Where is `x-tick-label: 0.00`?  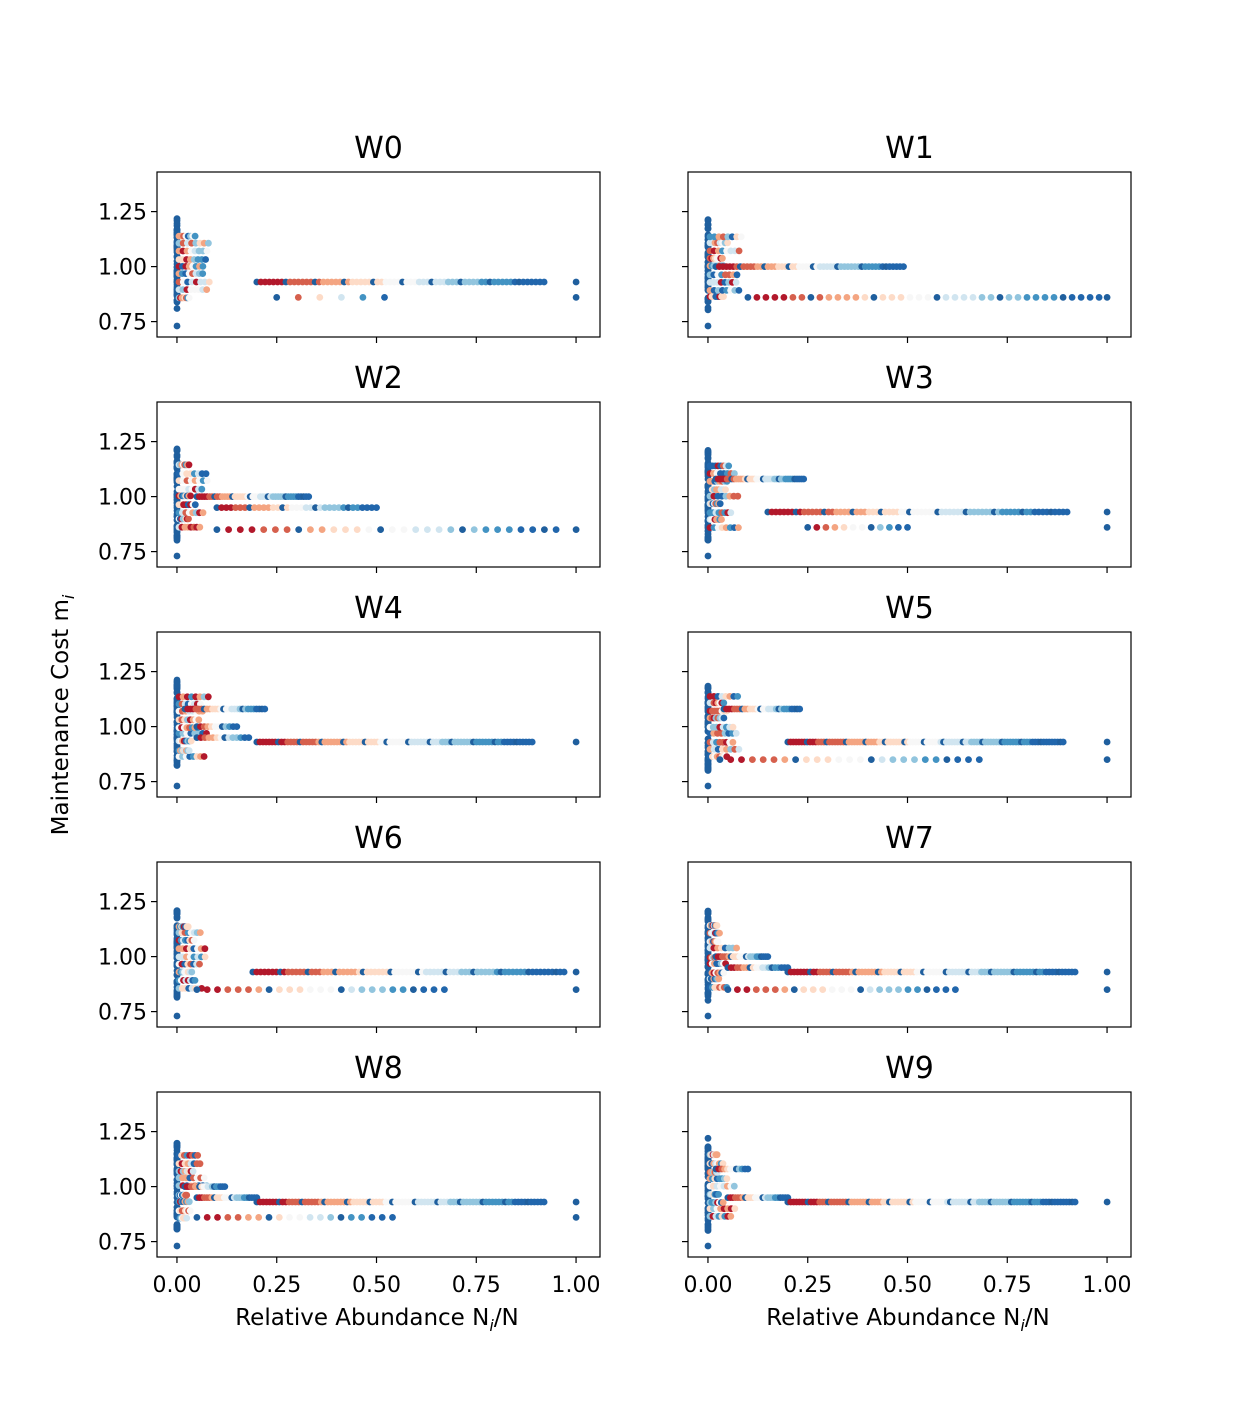 x-tick-label: 0.00 is located at coordinates (176, 1285).